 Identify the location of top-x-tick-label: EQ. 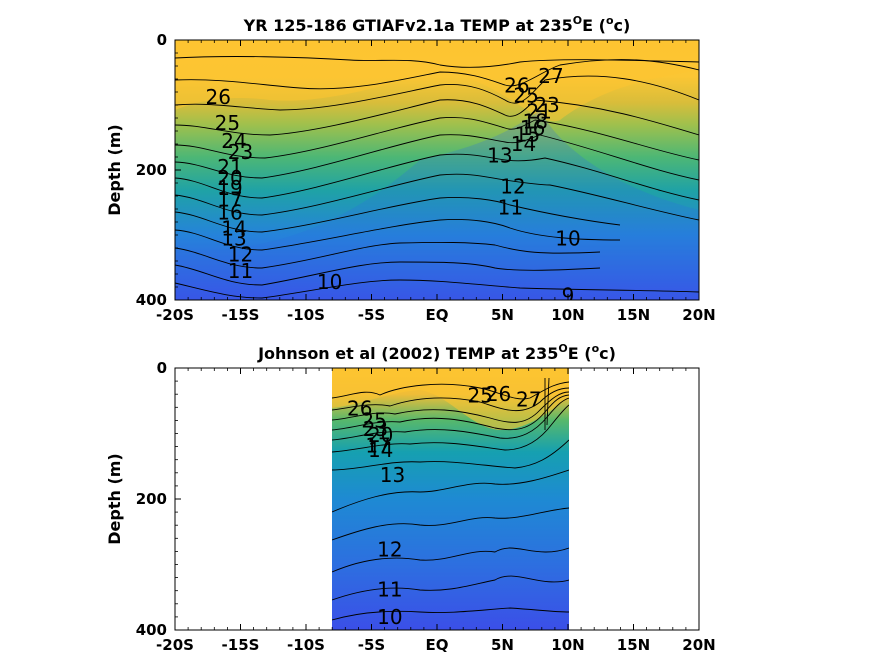
(437, 315).